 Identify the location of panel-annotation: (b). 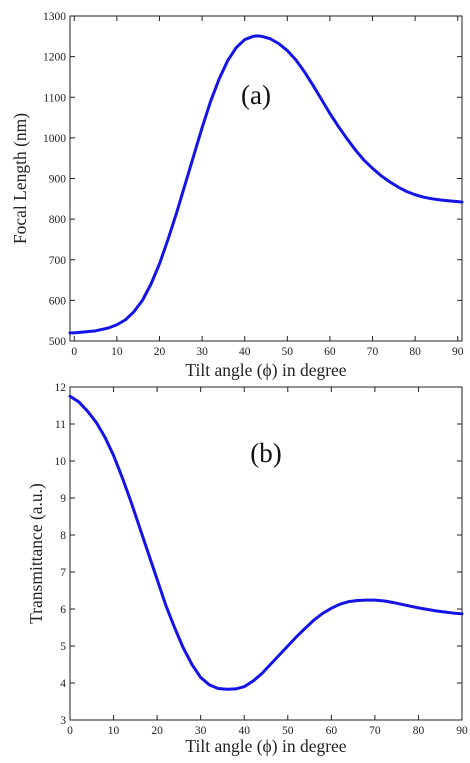
(265, 453).